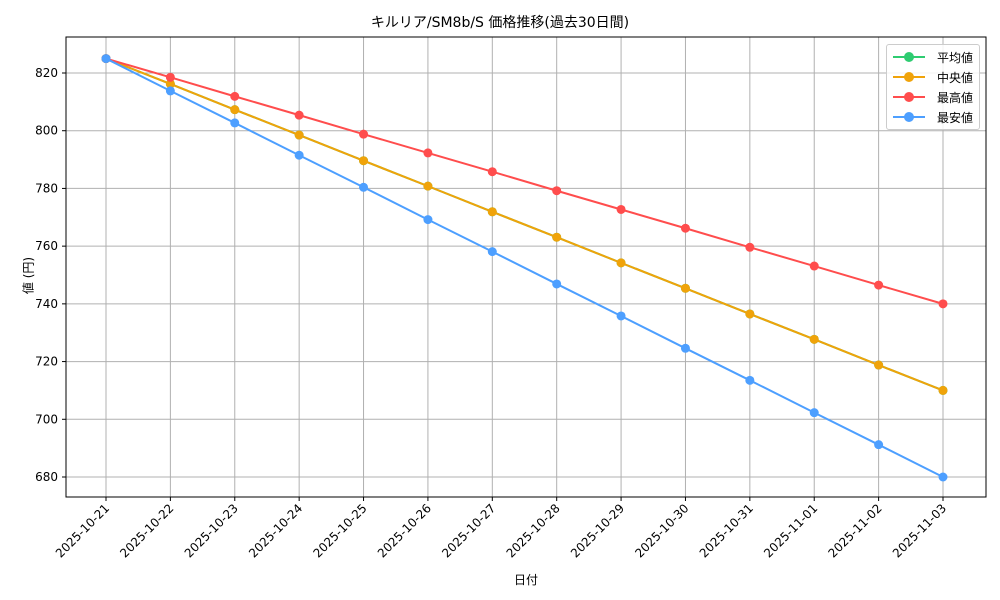 The width and height of the screenshot is (1000, 600). I want to click on legend-item-median: 中央値, so click(933, 77).